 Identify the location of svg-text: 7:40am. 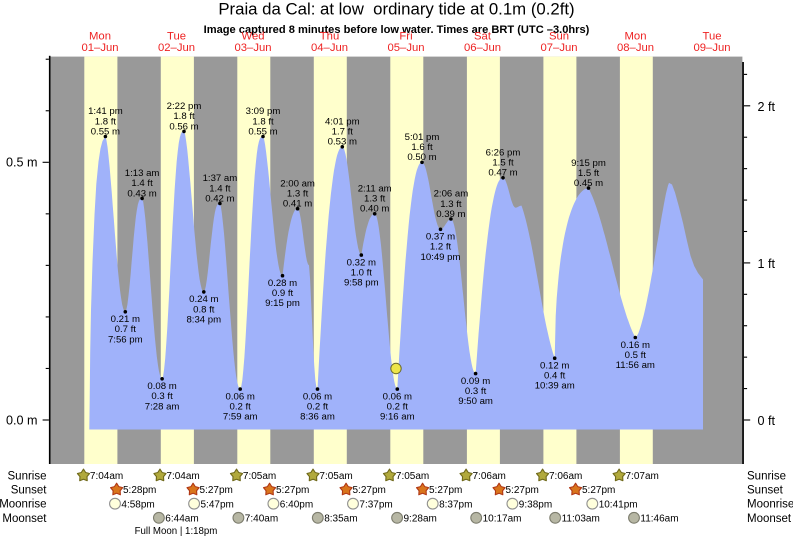
(261, 518).